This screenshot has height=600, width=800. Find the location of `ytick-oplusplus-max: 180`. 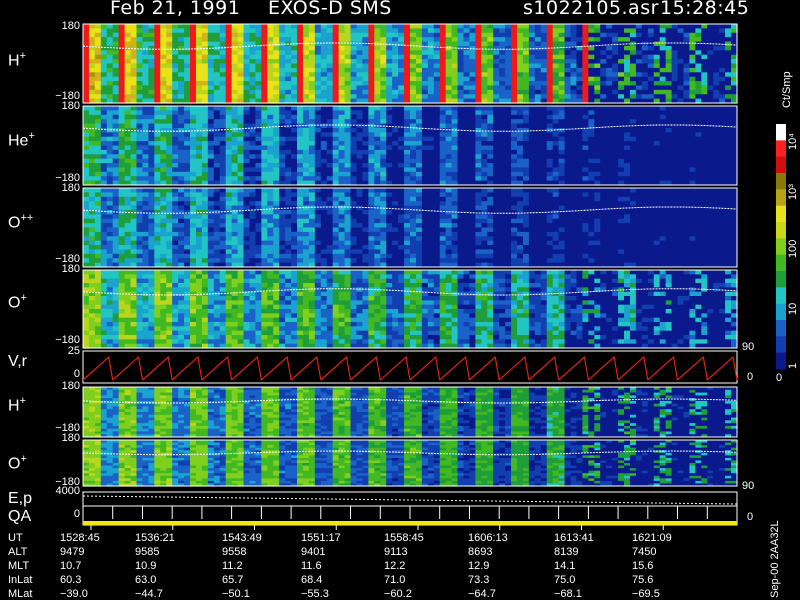

ytick-oplusplus-max: 180 is located at coordinates (70, 188).